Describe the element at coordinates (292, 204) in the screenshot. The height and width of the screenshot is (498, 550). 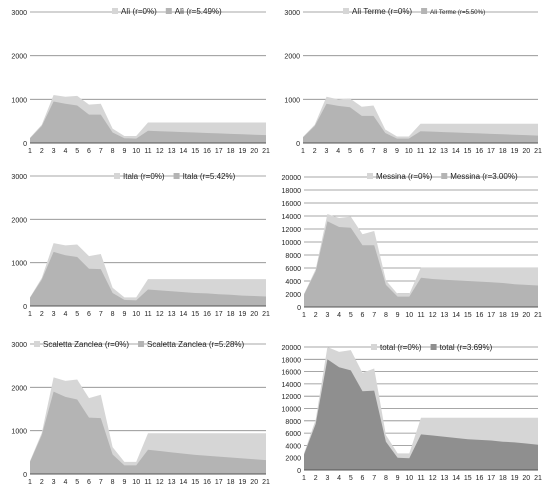
I see `y-tick-label: 16000` at that location.